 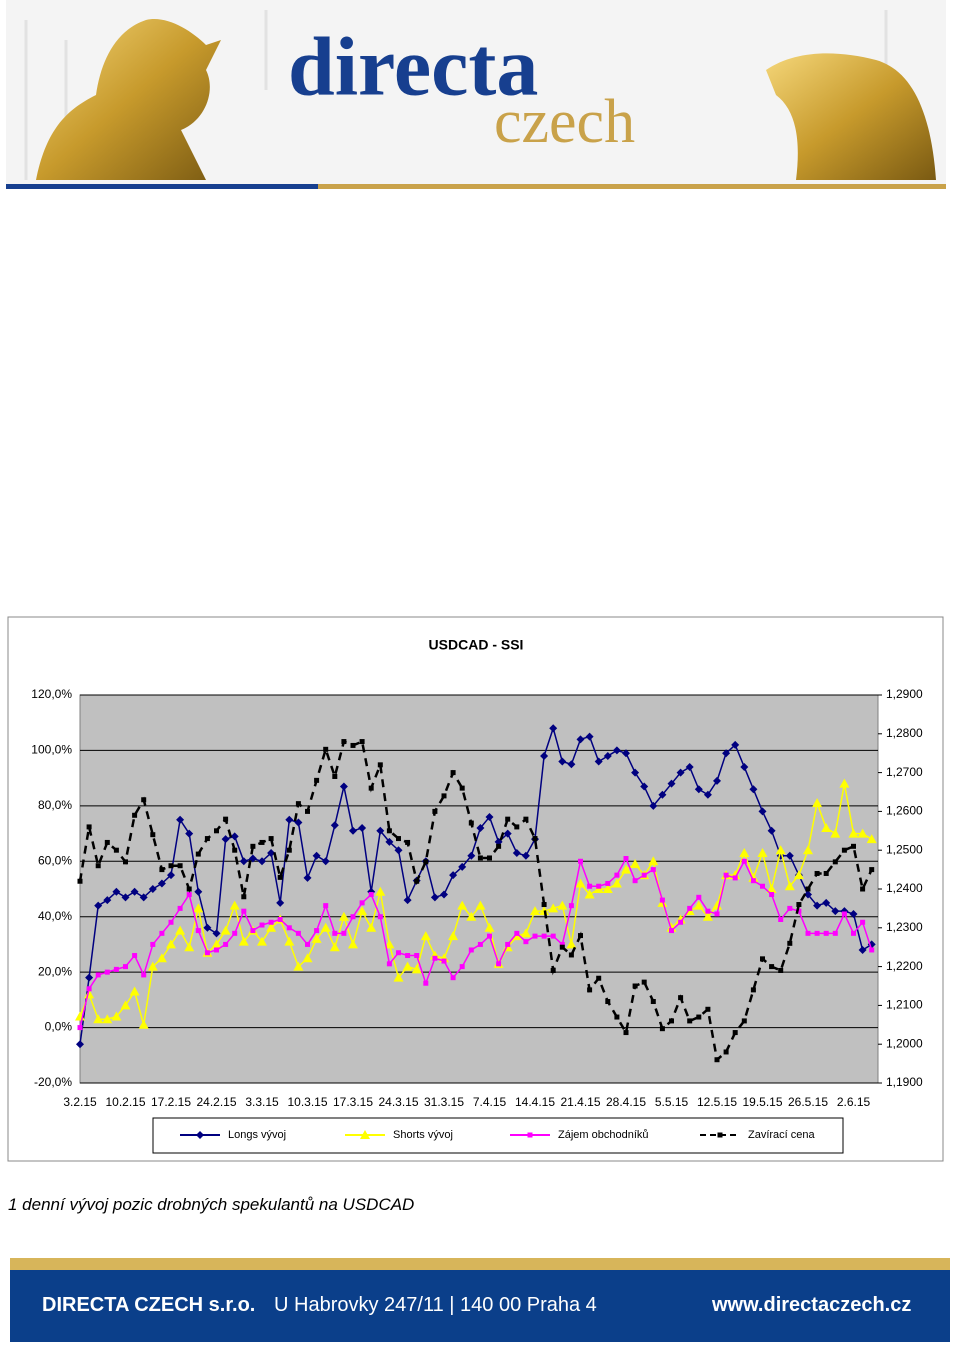 What do you see at coordinates (307, 1102) in the screenshot?
I see `x-tick-label: 10.3.15` at bounding box center [307, 1102].